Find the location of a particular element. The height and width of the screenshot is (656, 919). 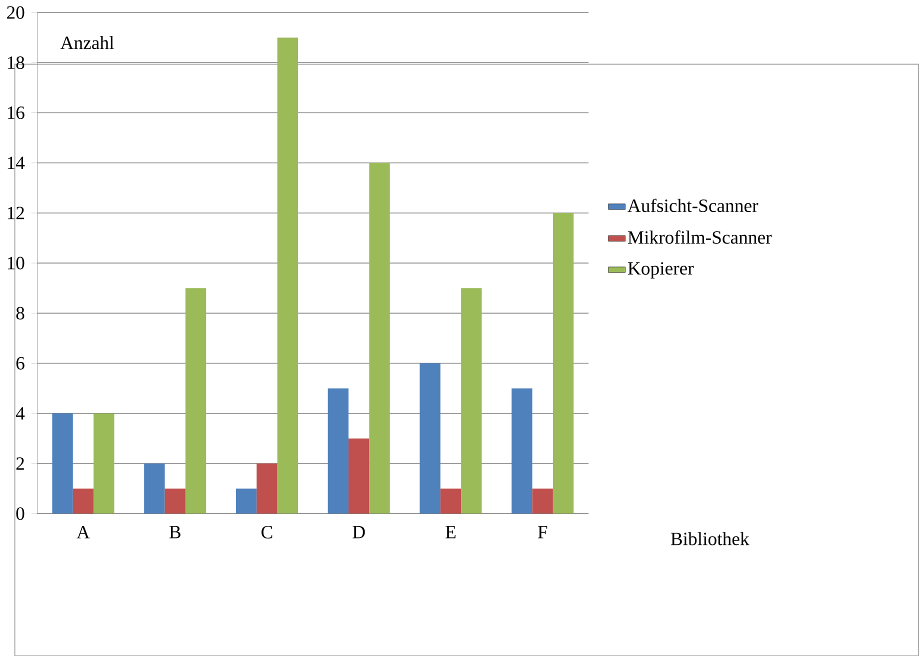

y-tick-label: 20 is located at coordinates (15, 12).